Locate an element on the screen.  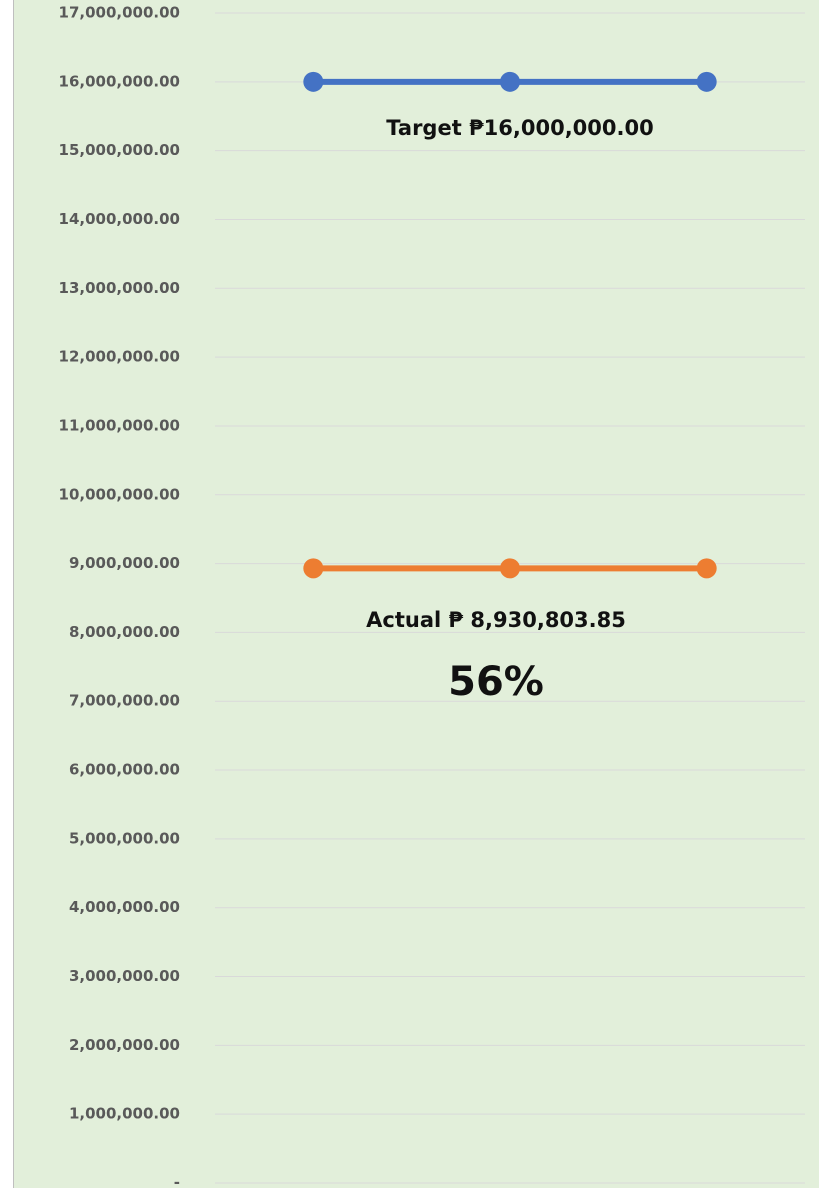
y-tick-label: 3,000,000.00 is located at coordinates (124, 976).